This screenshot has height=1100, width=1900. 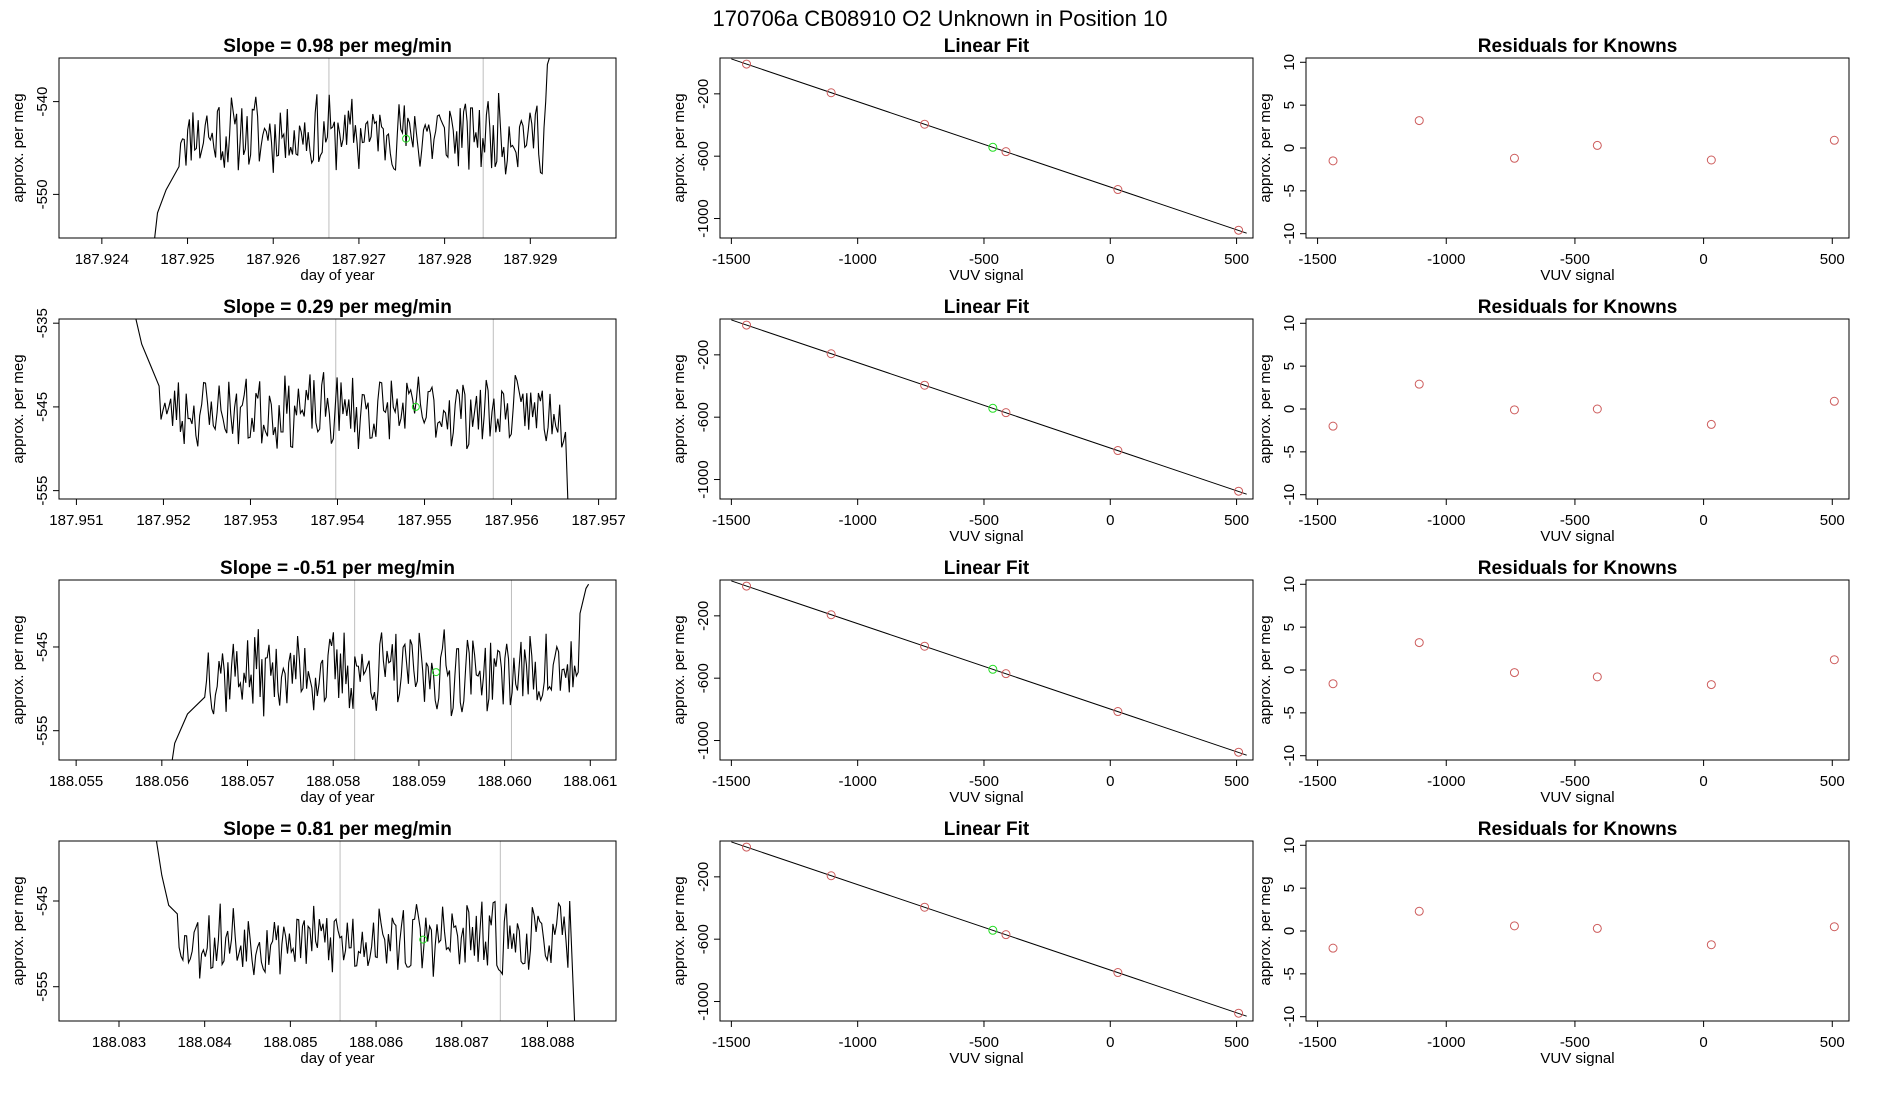 I want to click on panel-fit-row3, so click(x=984, y=672).